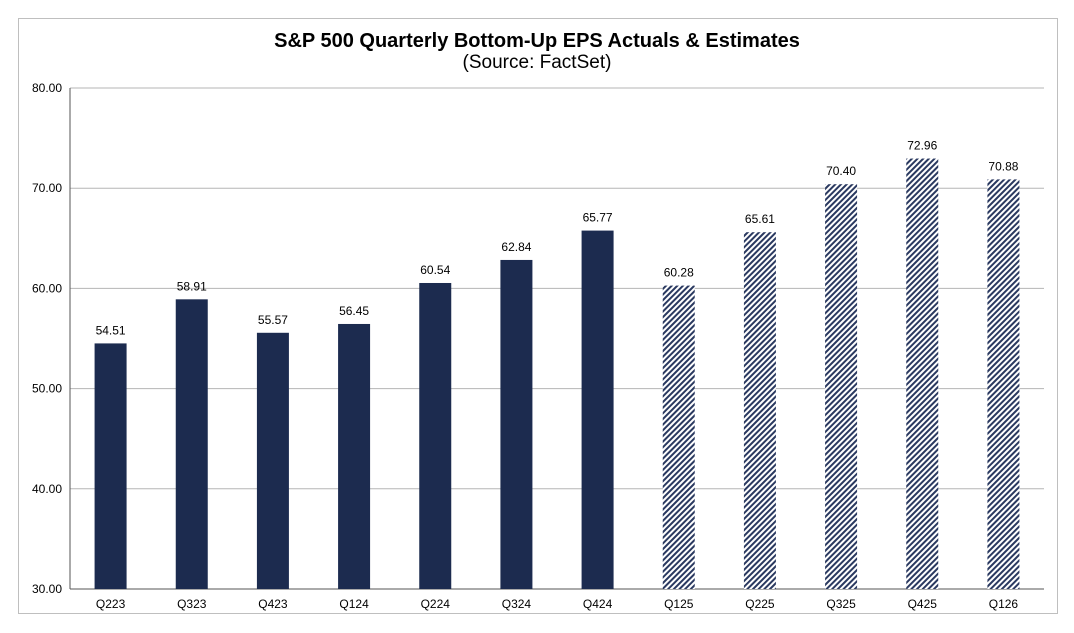  Describe the element at coordinates (1003, 384) in the screenshot. I see `bar-q126-estimate` at that location.